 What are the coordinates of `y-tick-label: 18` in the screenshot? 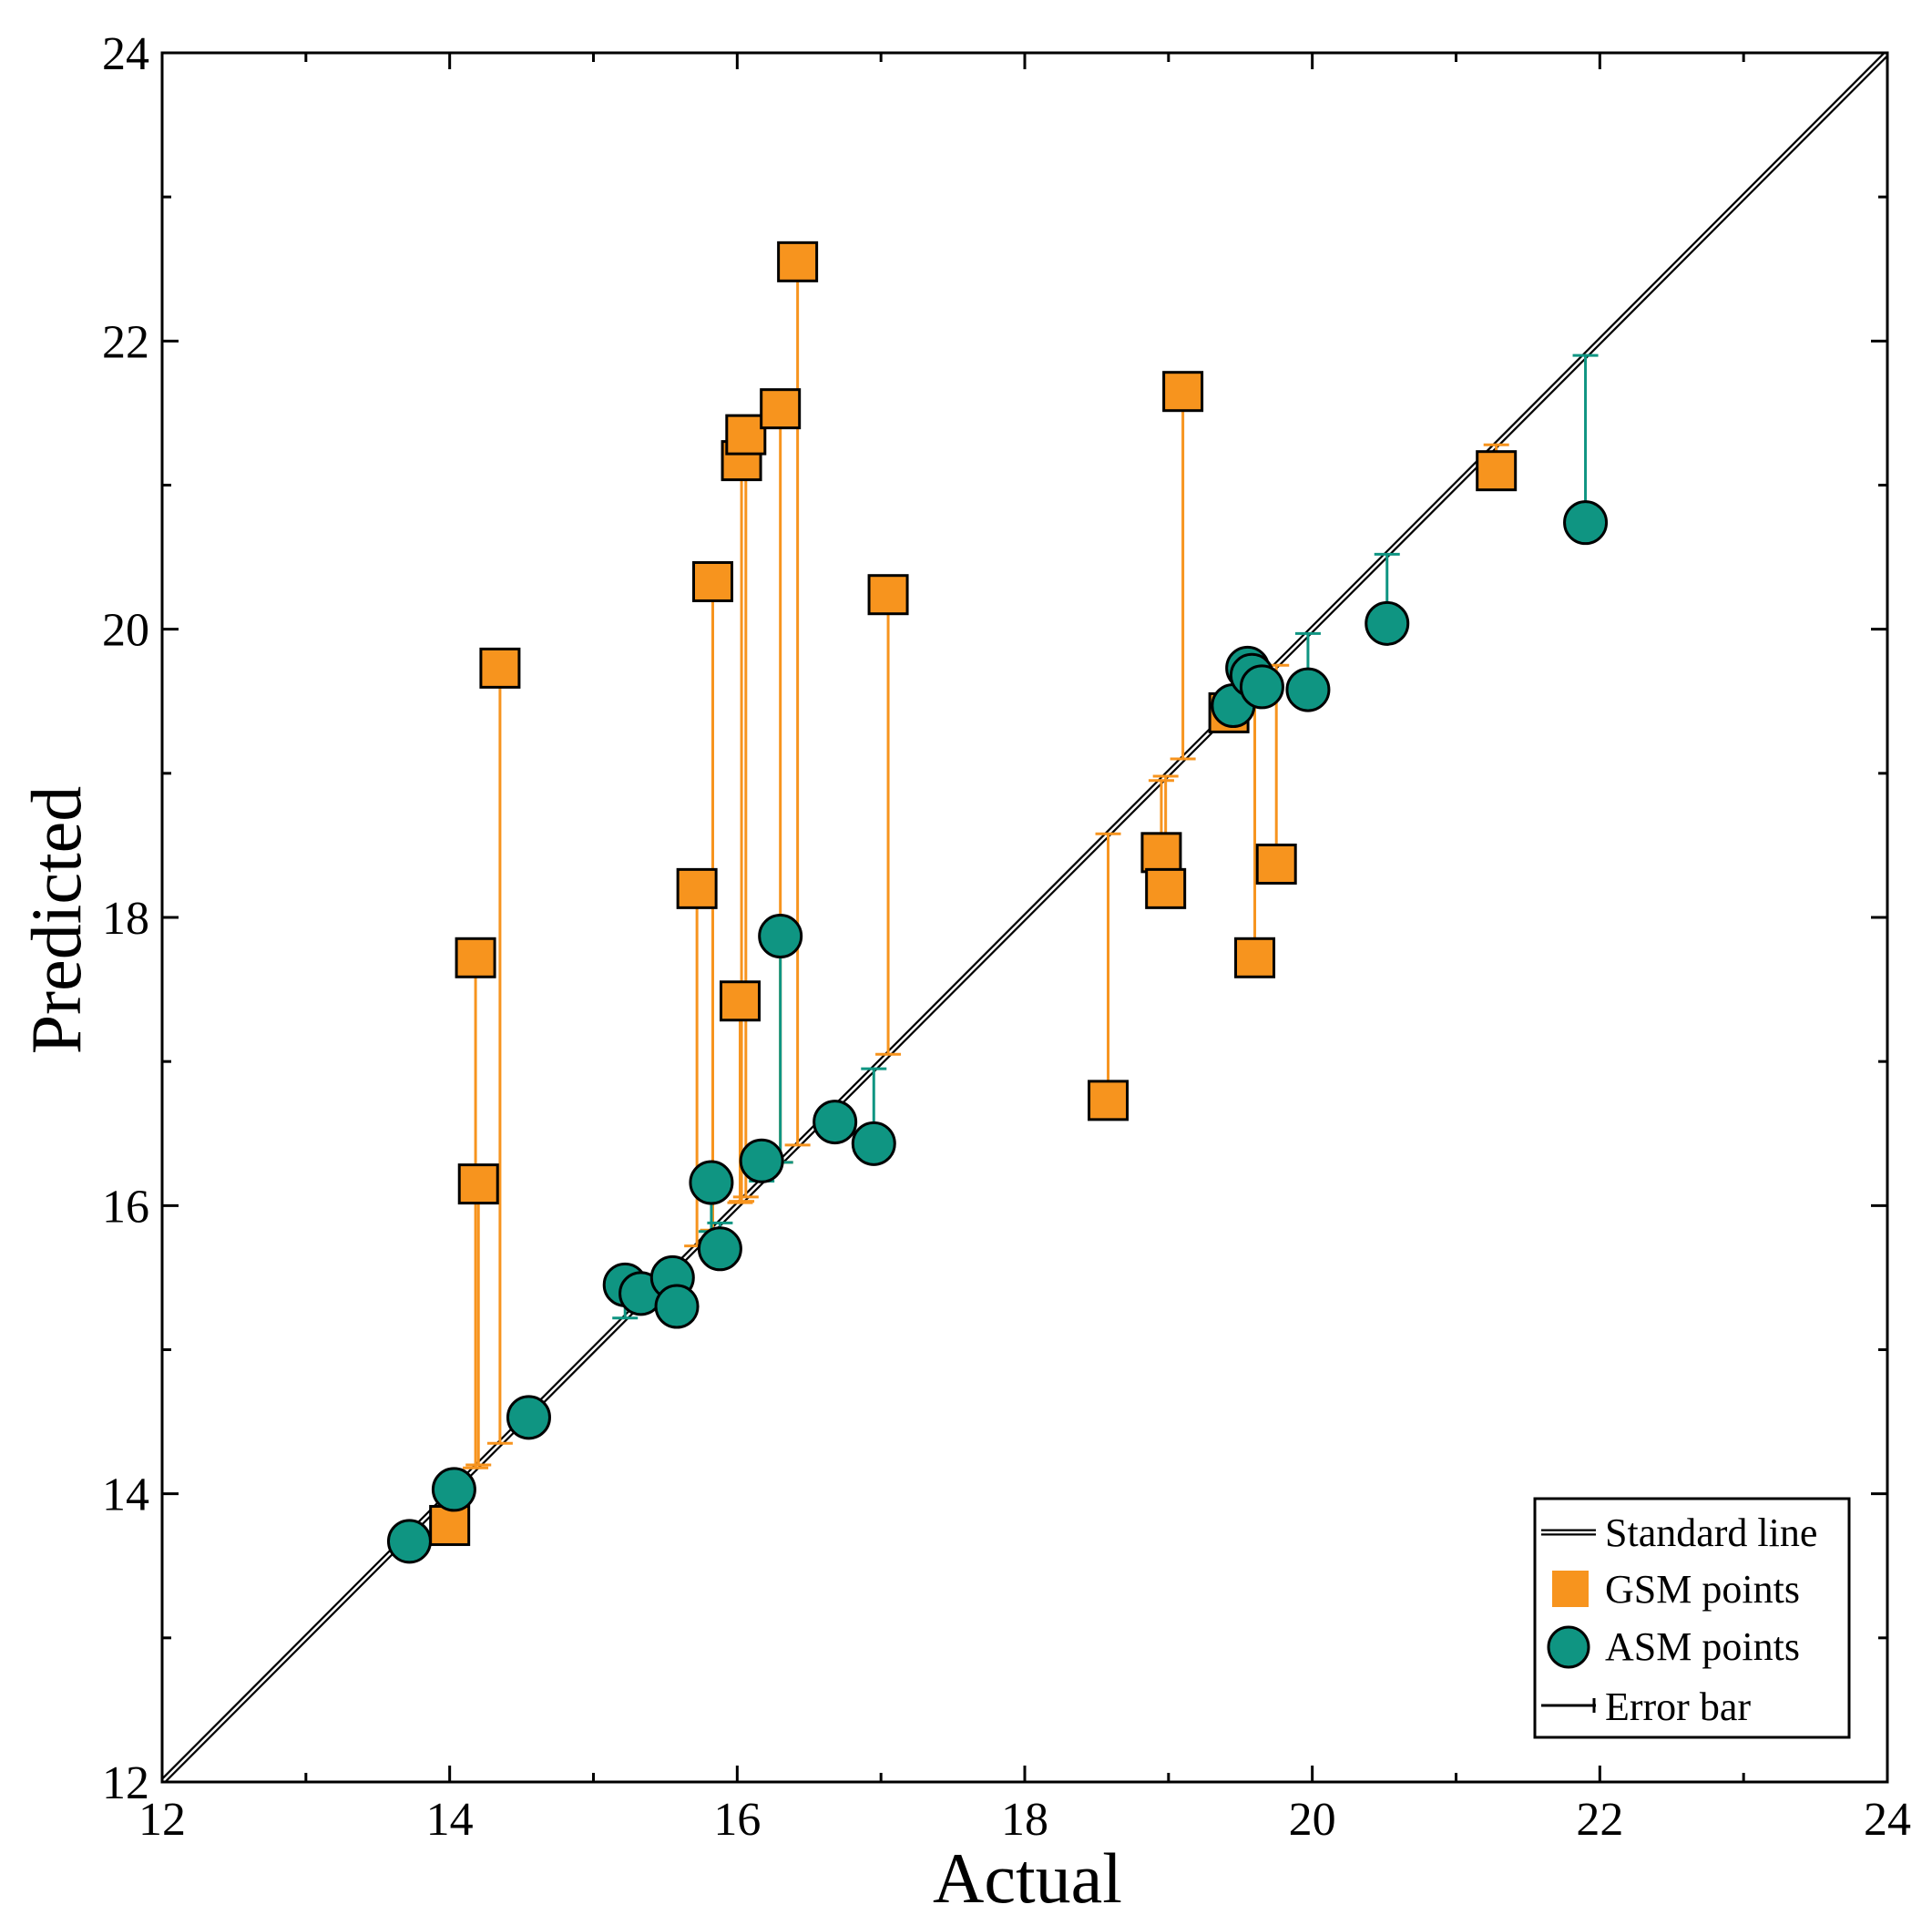 It's located at (125, 919).